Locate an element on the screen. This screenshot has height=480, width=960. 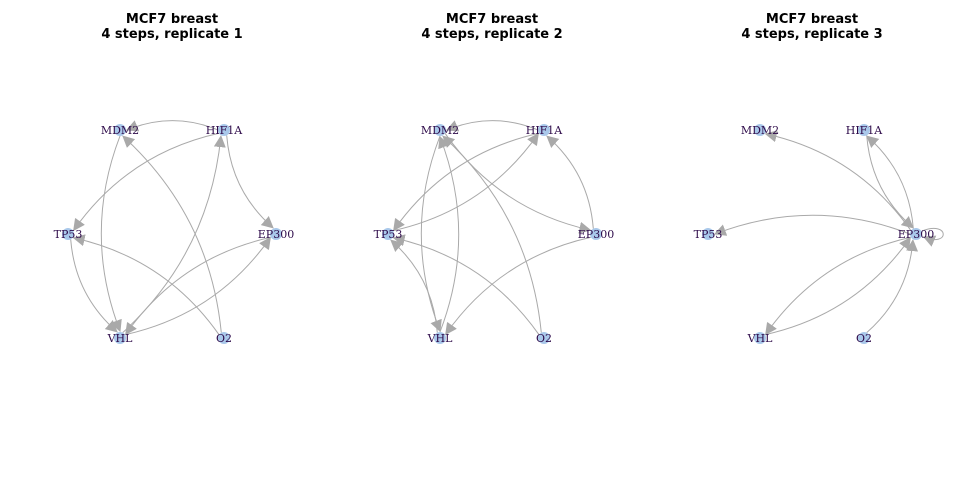
panel-3-edges is located at coordinates (828, 233).